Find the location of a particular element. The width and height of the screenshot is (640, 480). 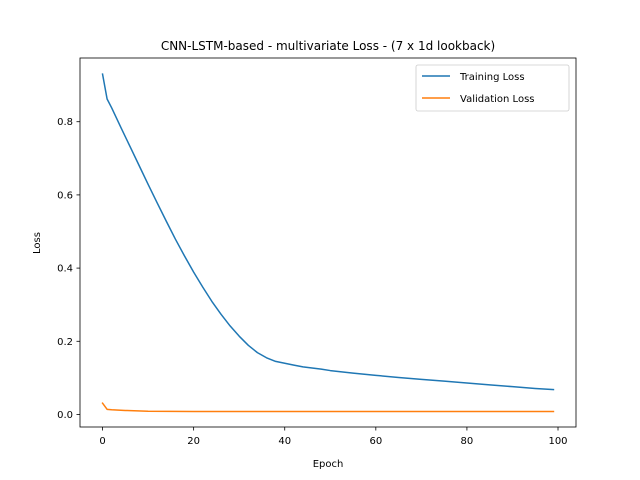

y-tick-label: 0.4 is located at coordinates (65, 269).